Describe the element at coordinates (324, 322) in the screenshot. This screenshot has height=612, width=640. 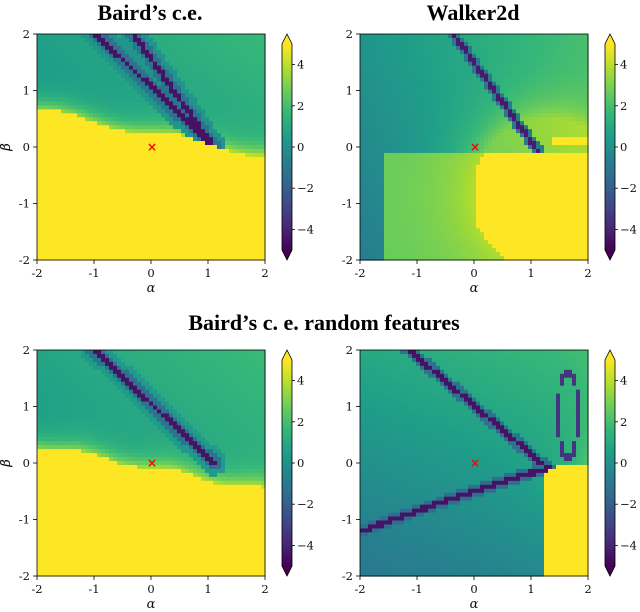
I see `title-bairds-ce-random-features: Baird’s c. e. random features` at that location.